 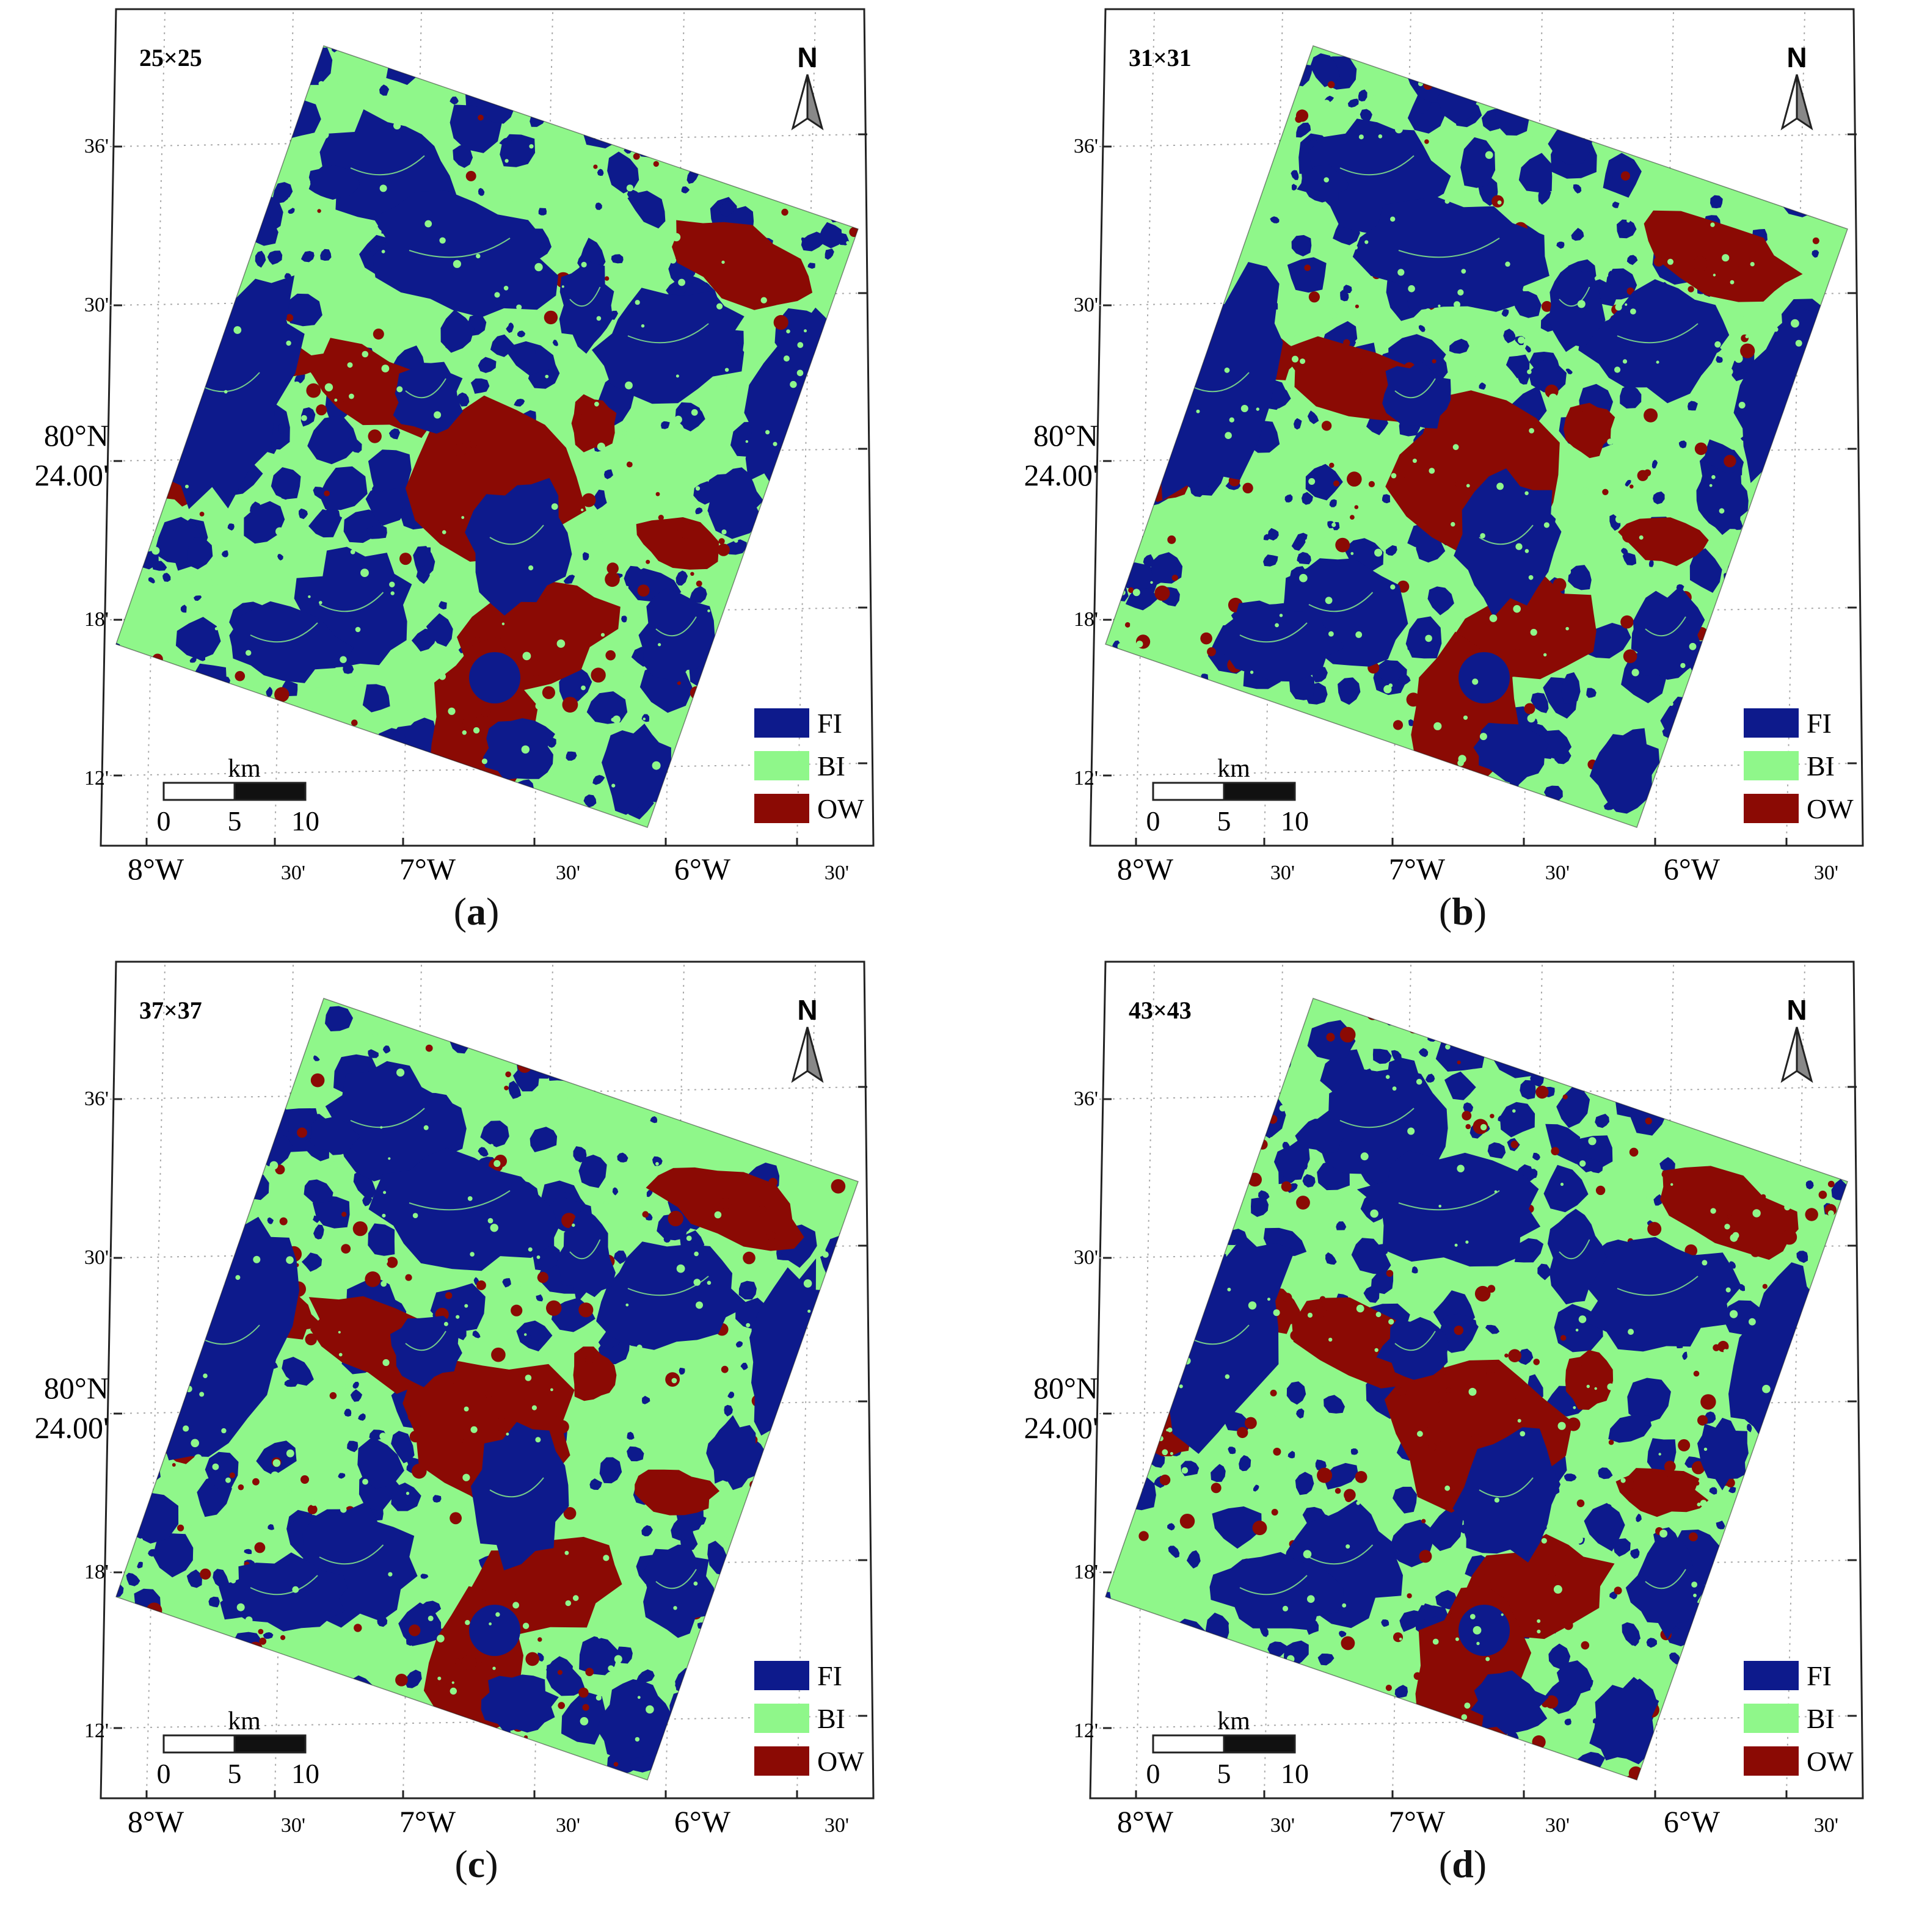 I want to click on panel-caption-letter: a, so click(x=476, y=911).